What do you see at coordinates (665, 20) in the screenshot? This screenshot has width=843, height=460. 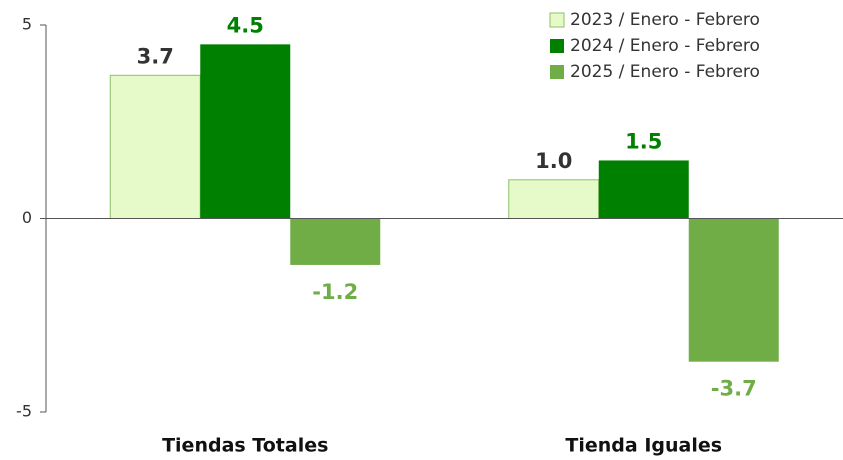 I see `legend-label: 2023 / Enero - Febrero` at bounding box center [665, 20].